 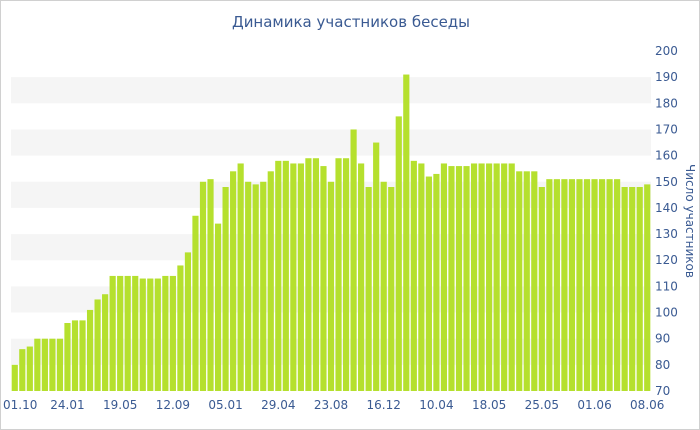 I want to click on y-axis-label: Число участников, so click(x=690, y=221).